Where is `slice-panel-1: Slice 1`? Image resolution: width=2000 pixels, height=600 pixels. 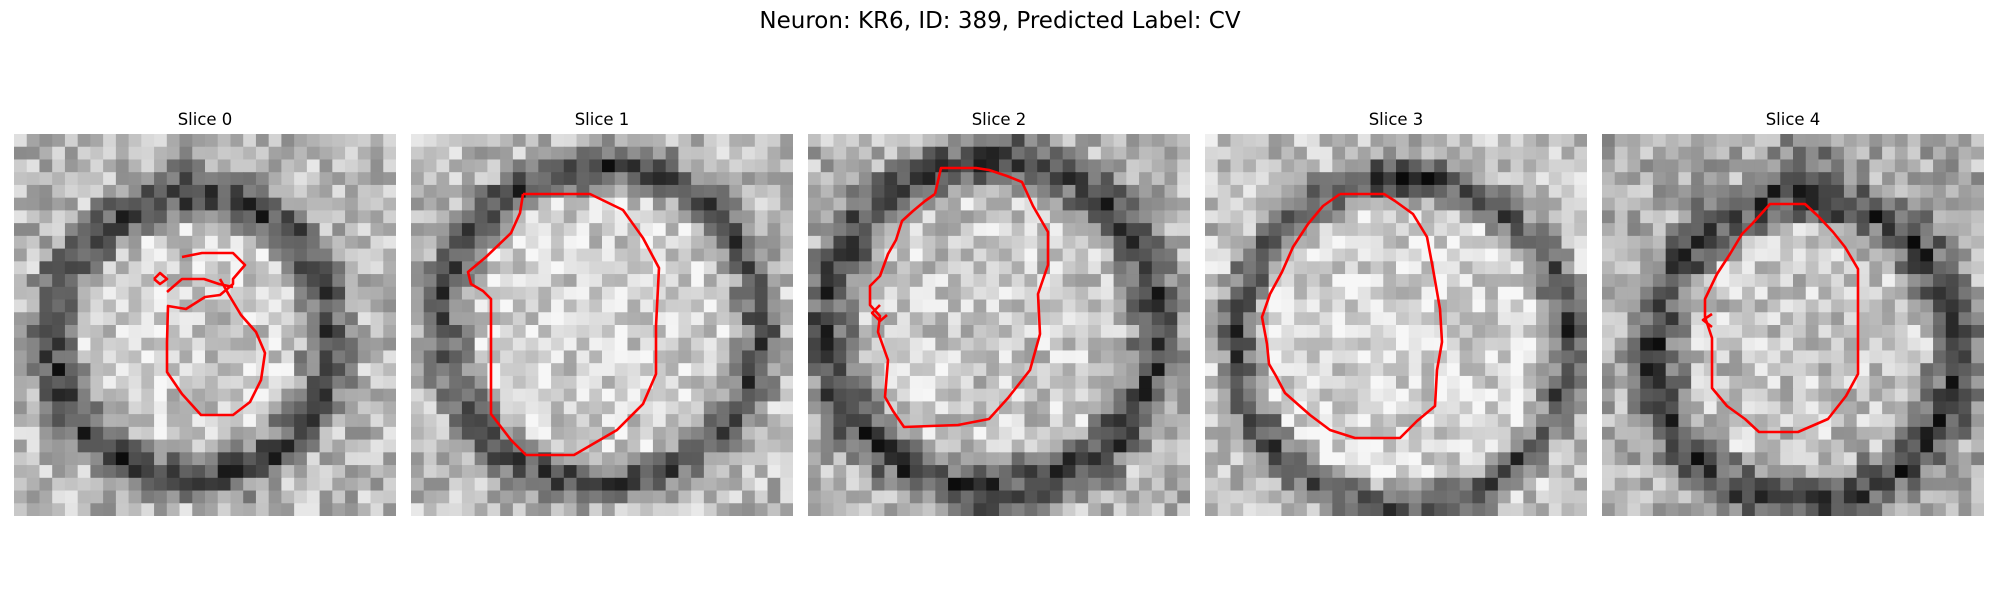
slice-panel-1: Slice 1 is located at coordinates (602, 312).